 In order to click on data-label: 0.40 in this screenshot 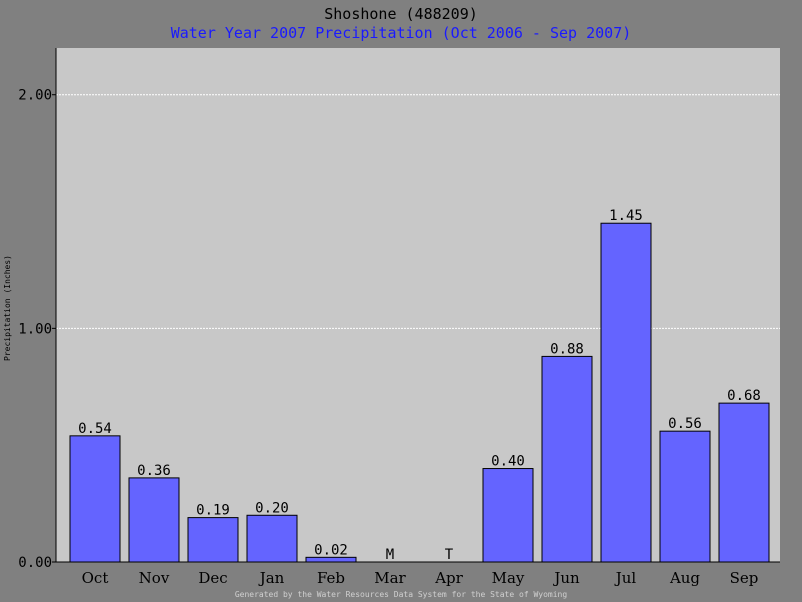, I will do `click(508, 462)`.